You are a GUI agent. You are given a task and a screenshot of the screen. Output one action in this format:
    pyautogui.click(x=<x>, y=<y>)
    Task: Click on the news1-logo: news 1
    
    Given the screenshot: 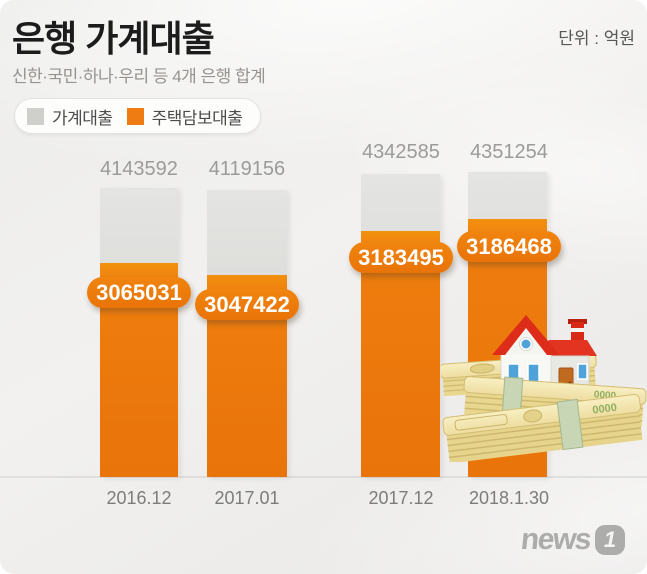 What is the action you would take?
    pyautogui.click(x=572, y=540)
    